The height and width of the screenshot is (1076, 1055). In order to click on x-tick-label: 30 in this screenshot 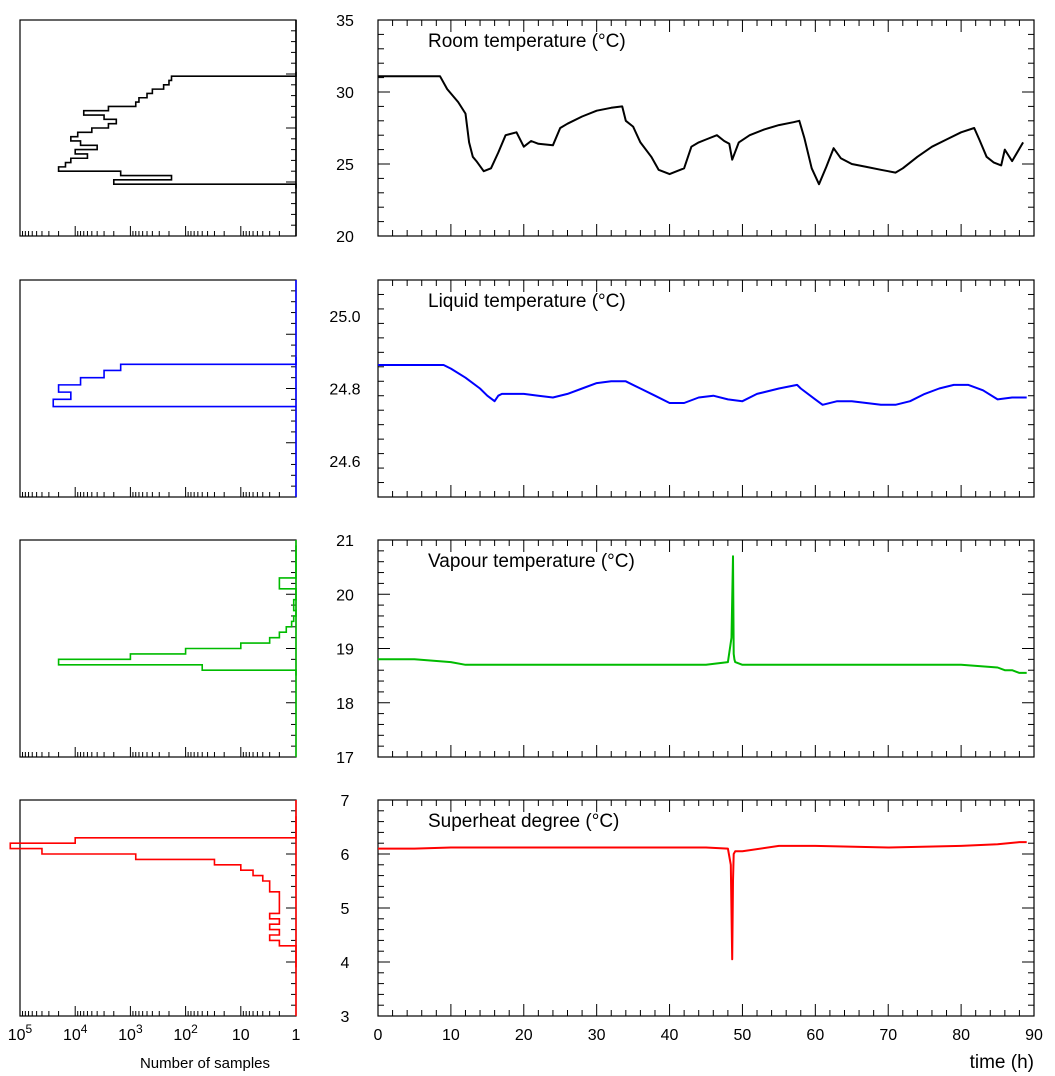, I will do `click(597, 1035)`.